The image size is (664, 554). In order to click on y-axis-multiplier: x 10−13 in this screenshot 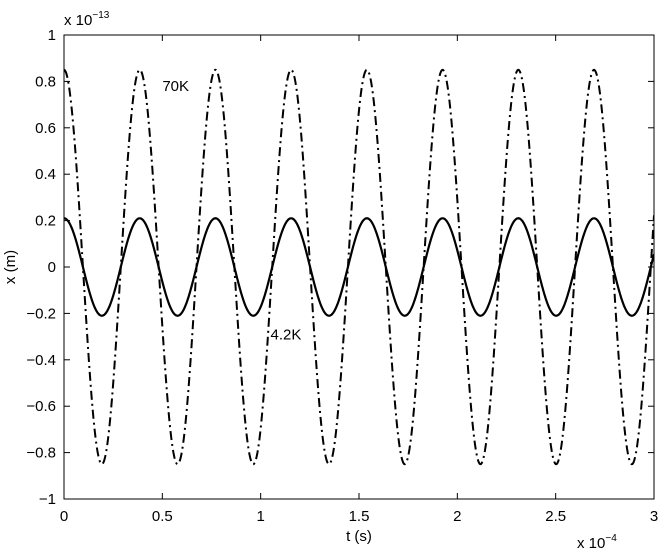, I will do `click(87, 19)`.